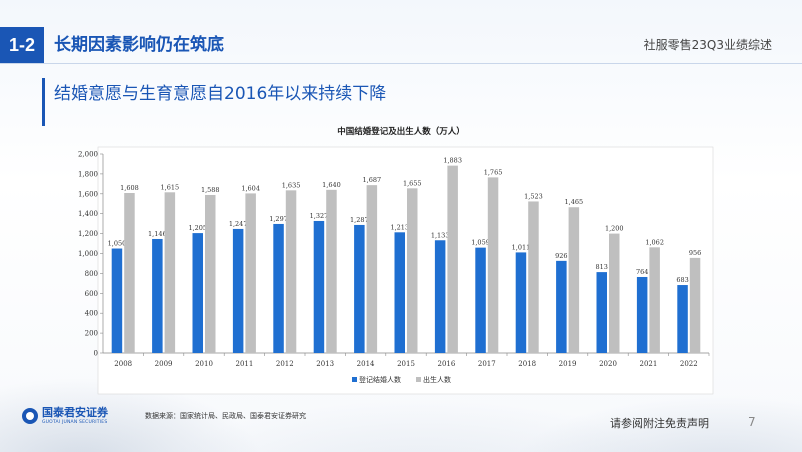 The width and height of the screenshot is (802, 452). What do you see at coordinates (493, 172) in the screenshot?
I see `data-label-births: 1,765` at bounding box center [493, 172].